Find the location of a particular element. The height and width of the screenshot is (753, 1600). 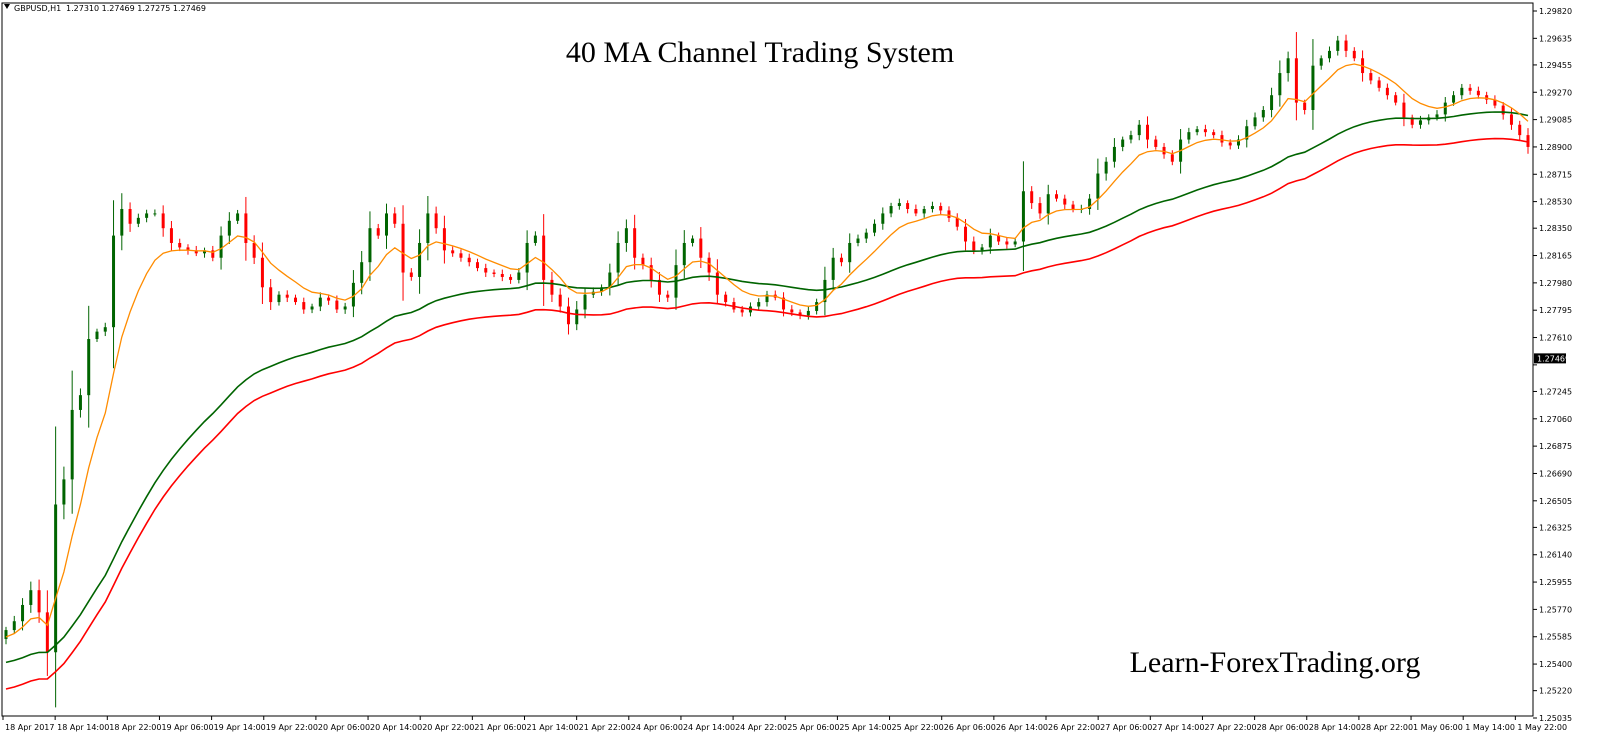

price-tick-label: 1.25400 is located at coordinates (1555, 664).